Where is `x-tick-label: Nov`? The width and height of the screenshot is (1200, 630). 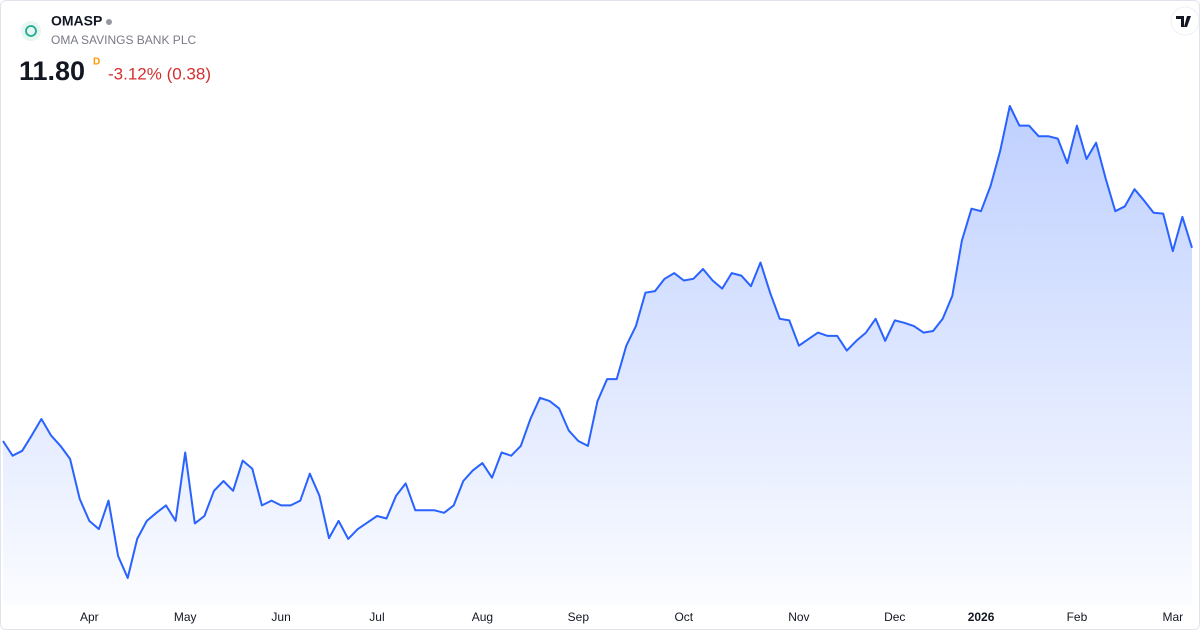 x-tick-label: Nov is located at coordinates (798, 617).